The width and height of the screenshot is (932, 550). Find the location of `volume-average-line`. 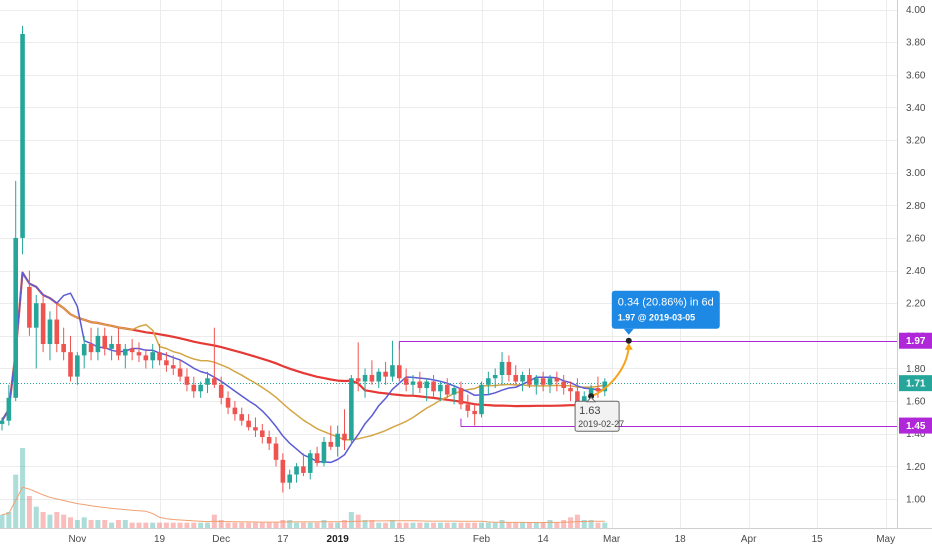

volume-average-line is located at coordinates (303, 504).